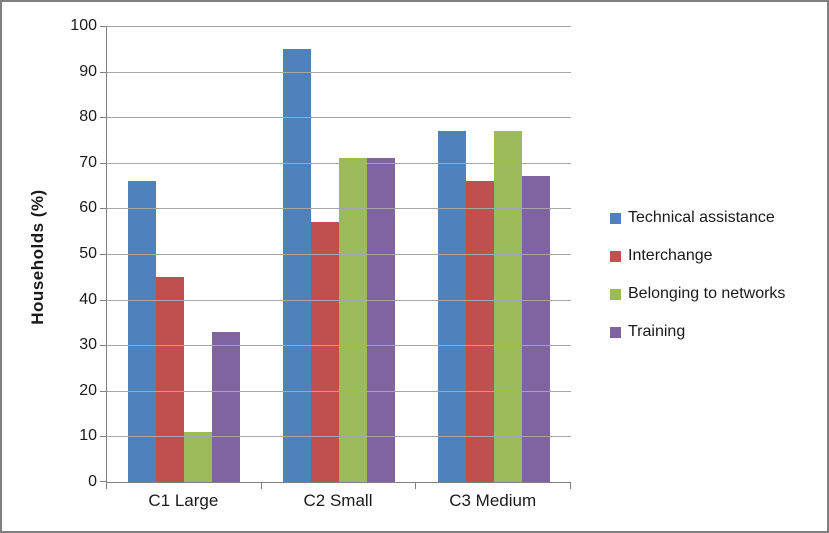  I want to click on x-axis-label-c3: C3 Medium, so click(493, 500).